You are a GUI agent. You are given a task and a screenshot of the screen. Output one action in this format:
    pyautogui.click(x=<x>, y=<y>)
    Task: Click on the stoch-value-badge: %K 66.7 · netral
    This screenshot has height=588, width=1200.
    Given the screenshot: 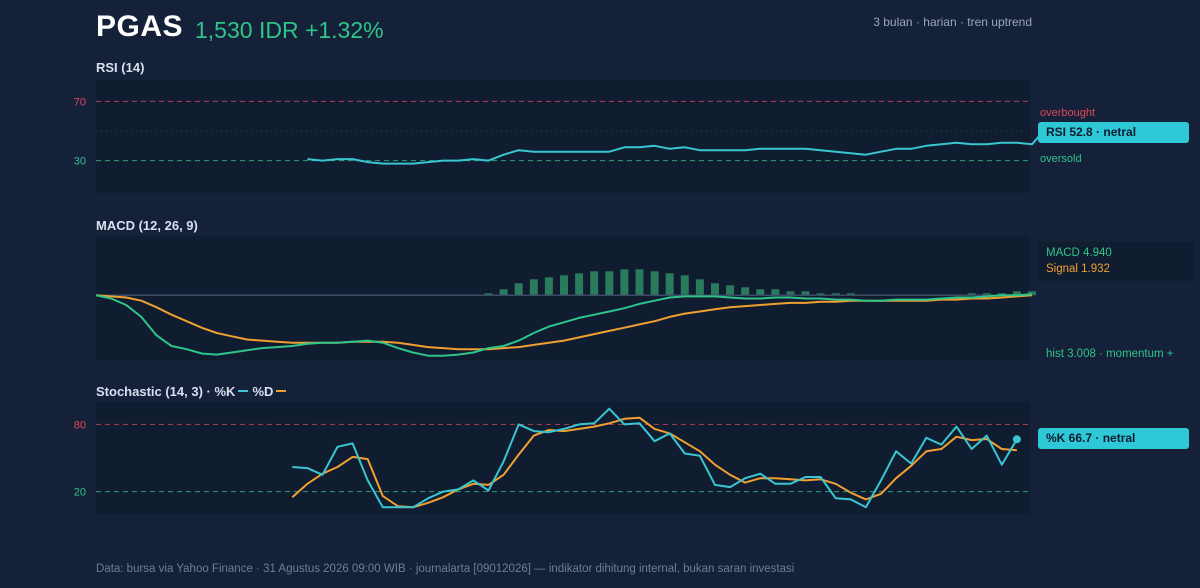 What is the action you would take?
    pyautogui.click(x=1113, y=438)
    